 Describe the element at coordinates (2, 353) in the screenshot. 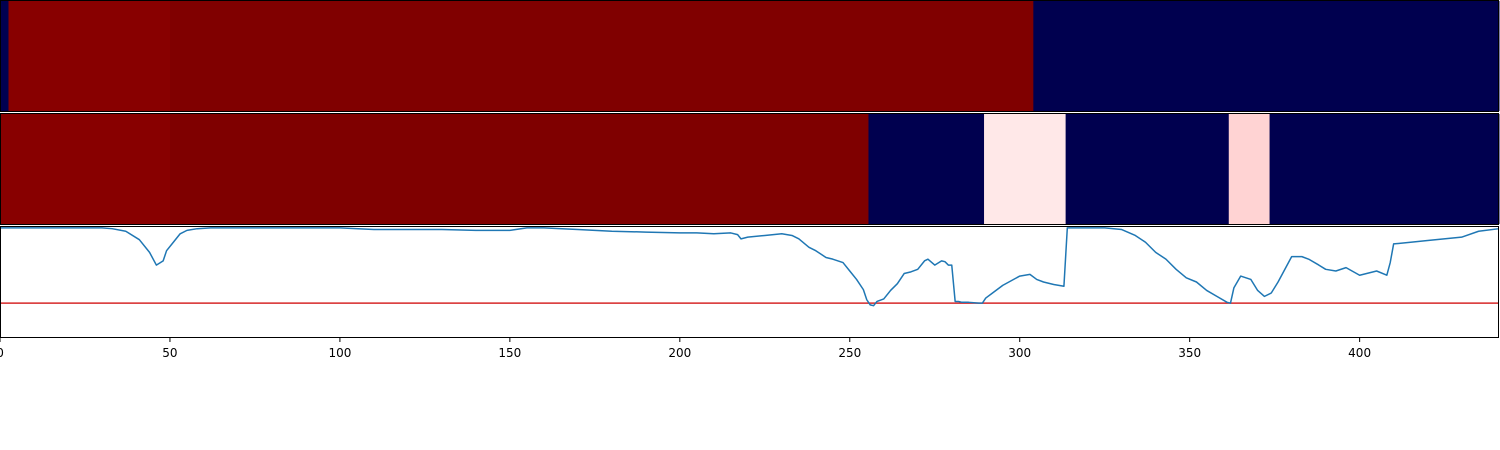

I see `x-tick-label-0: 0` at that location.